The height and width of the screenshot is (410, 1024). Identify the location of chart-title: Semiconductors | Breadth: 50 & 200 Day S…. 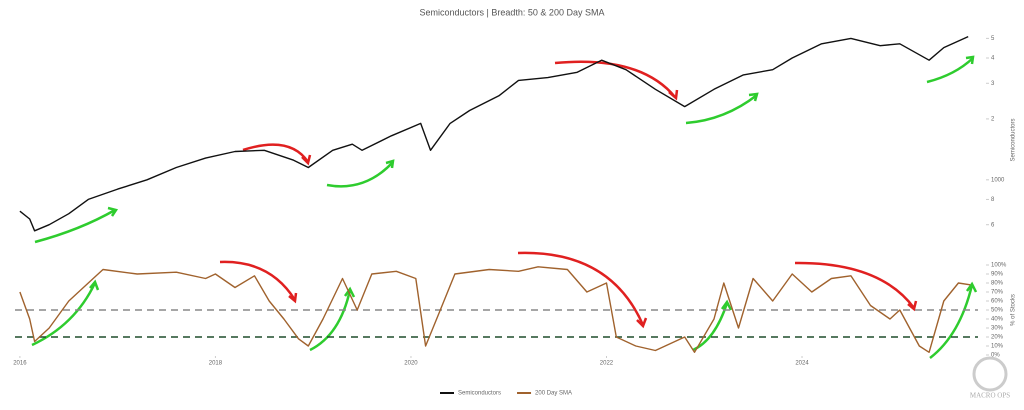
(512, 12).